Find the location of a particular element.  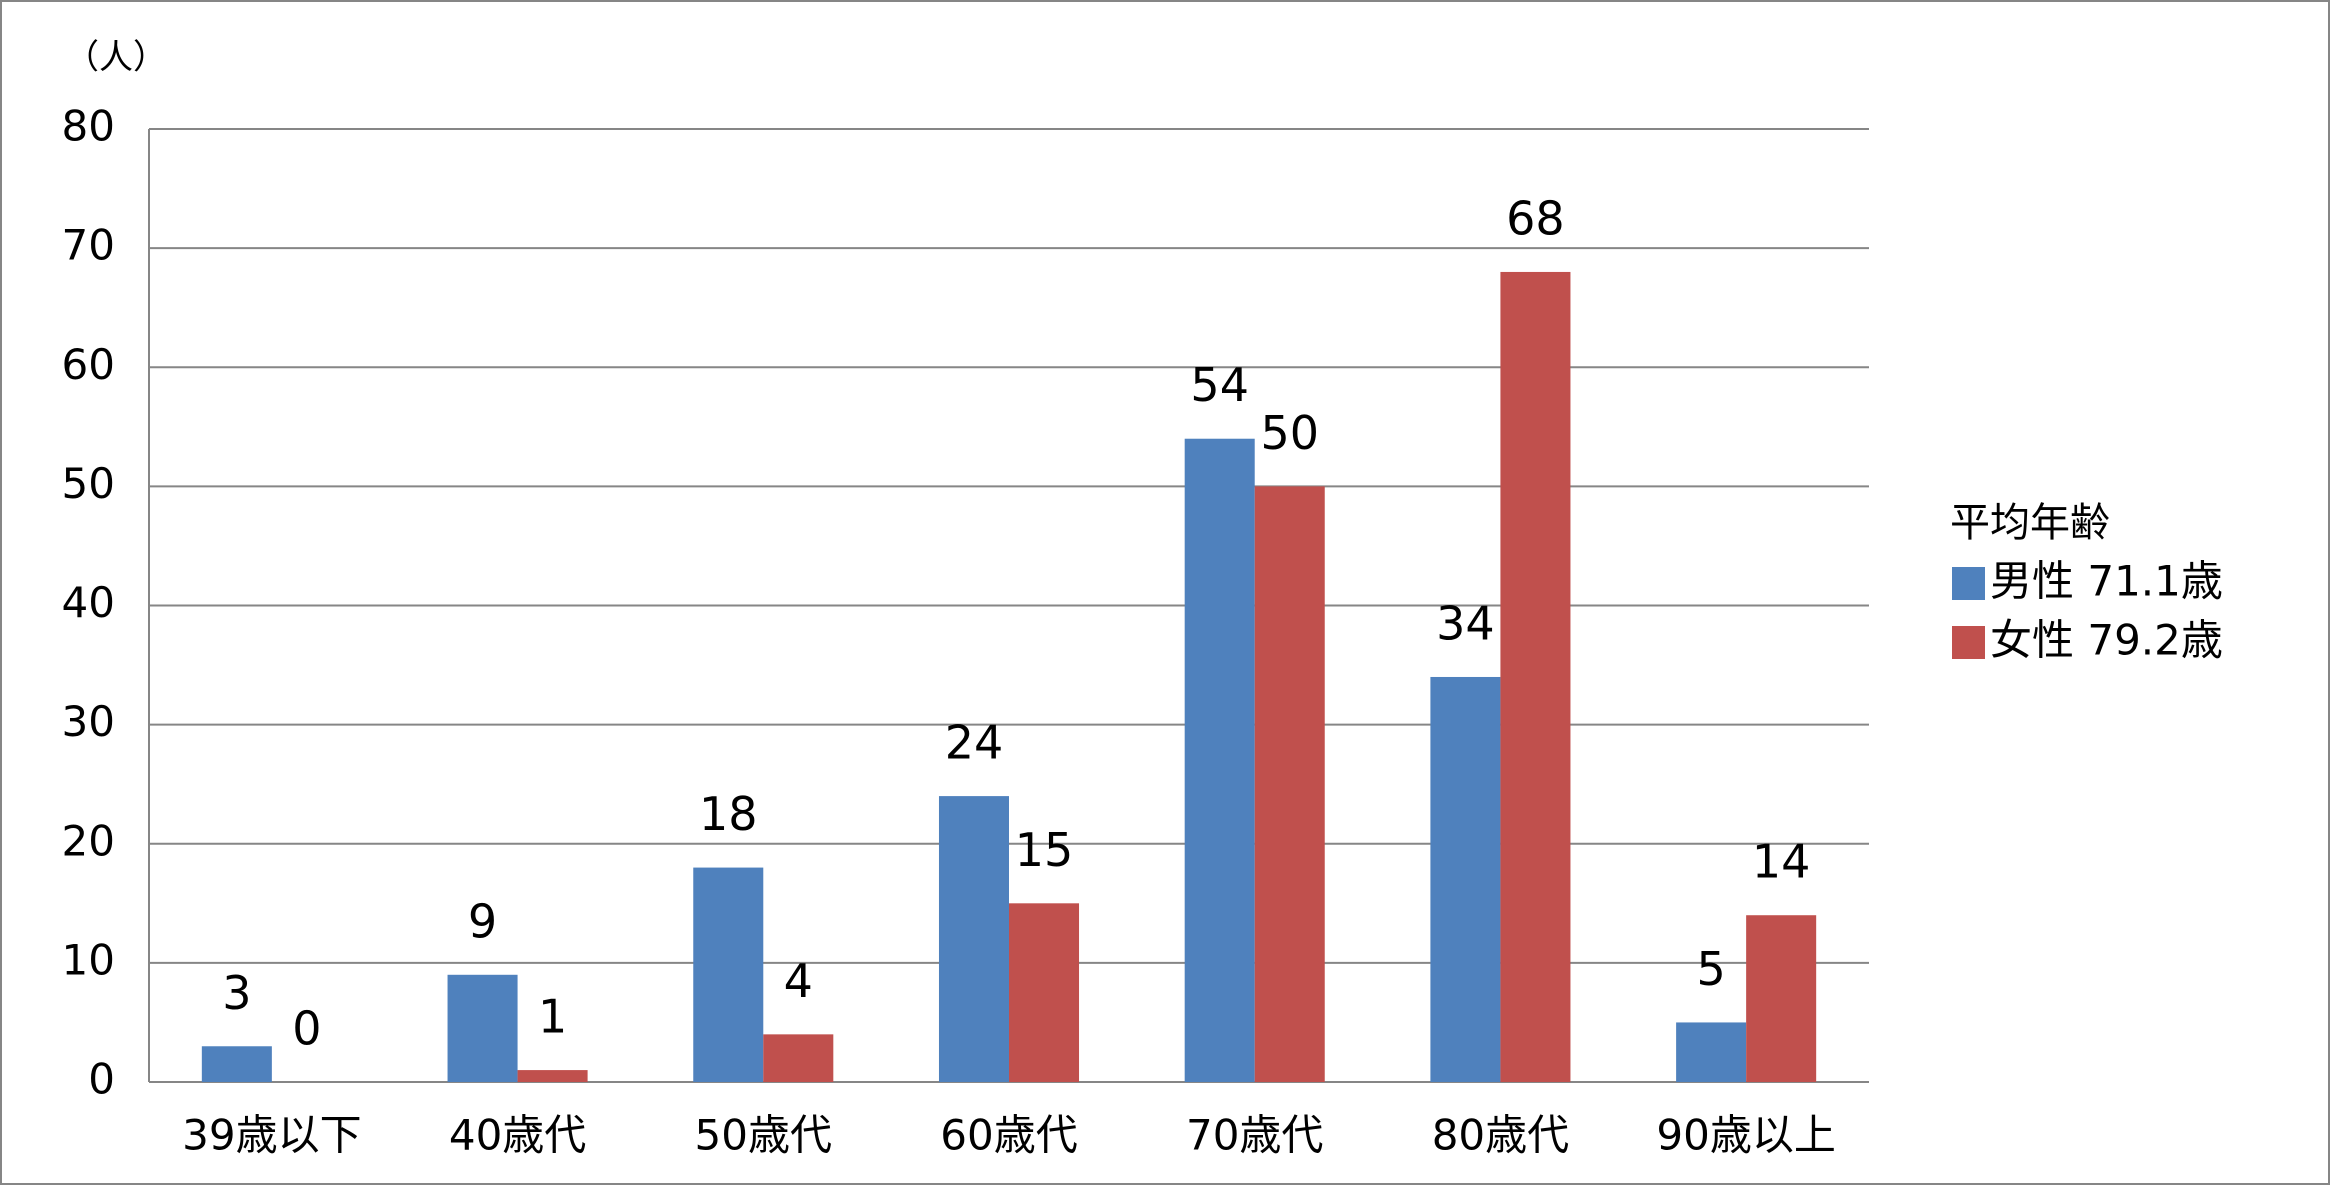

data-label: 68 is located at coordinates (1535, 218).